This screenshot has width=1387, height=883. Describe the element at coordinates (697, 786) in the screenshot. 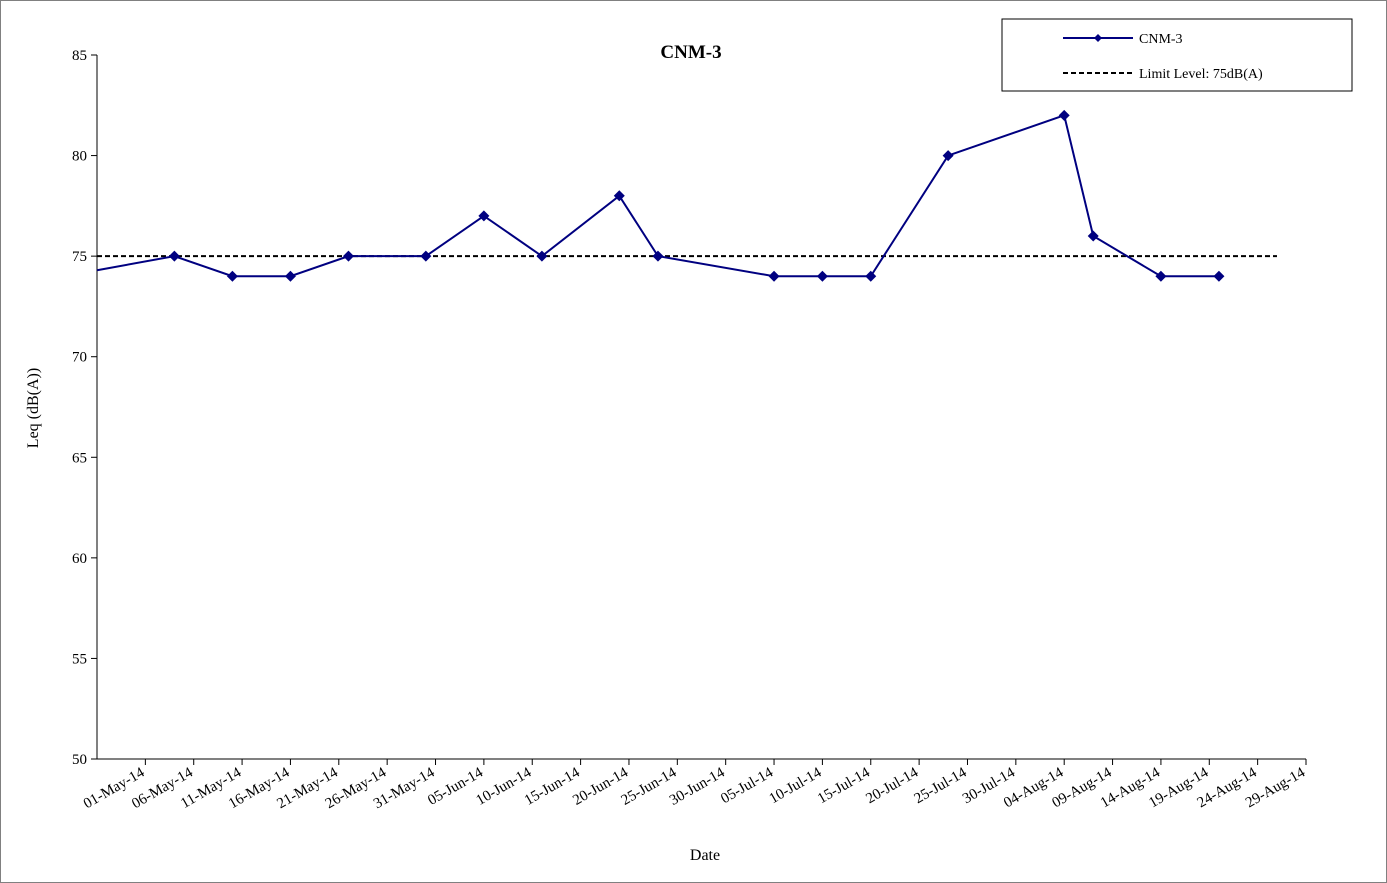

I see `x-tick-label: 30-Jun-14` at that location.